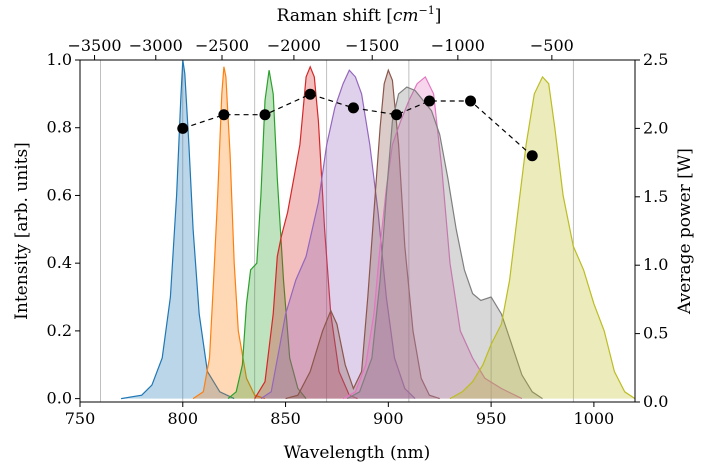  Describe the element at coordinates (80, 418) in the screenshot. I see `x-tick-label: 750` at that location.